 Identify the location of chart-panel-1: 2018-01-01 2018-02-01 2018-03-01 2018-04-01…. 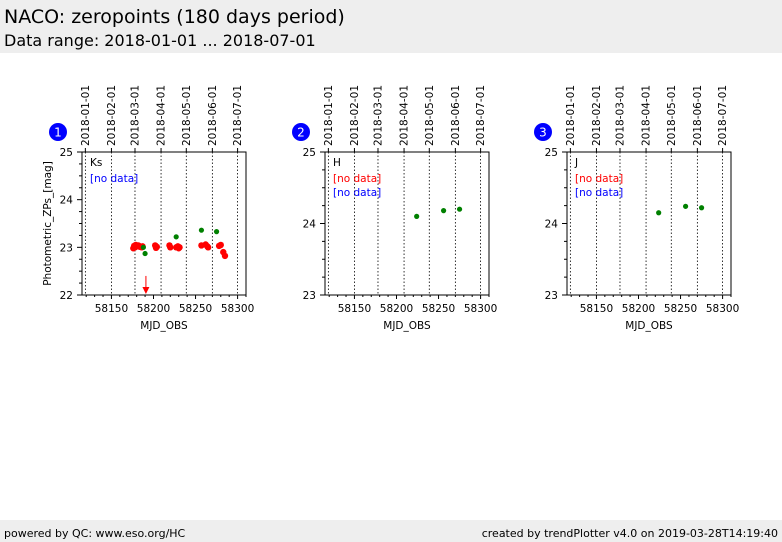
(148, 208).